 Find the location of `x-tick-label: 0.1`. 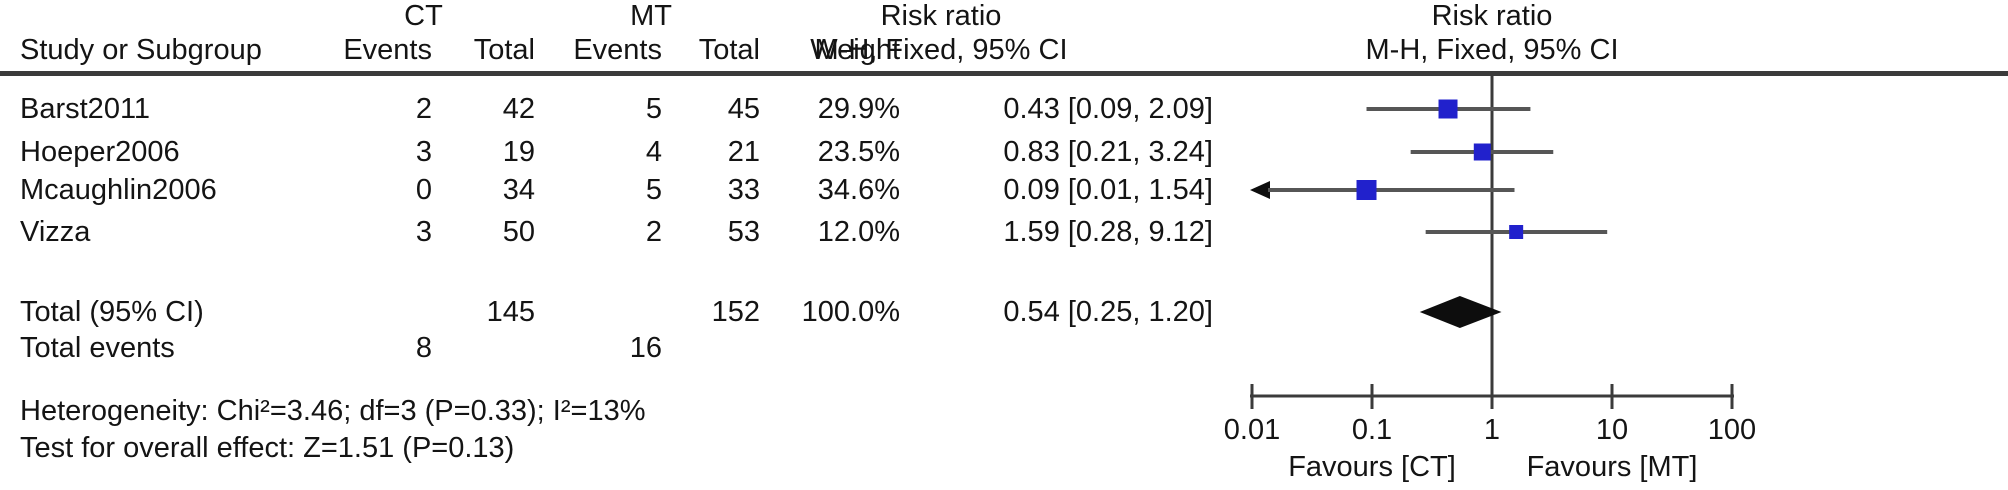

x-tick-label: 0.1 is located at coordinates (1372, 430).